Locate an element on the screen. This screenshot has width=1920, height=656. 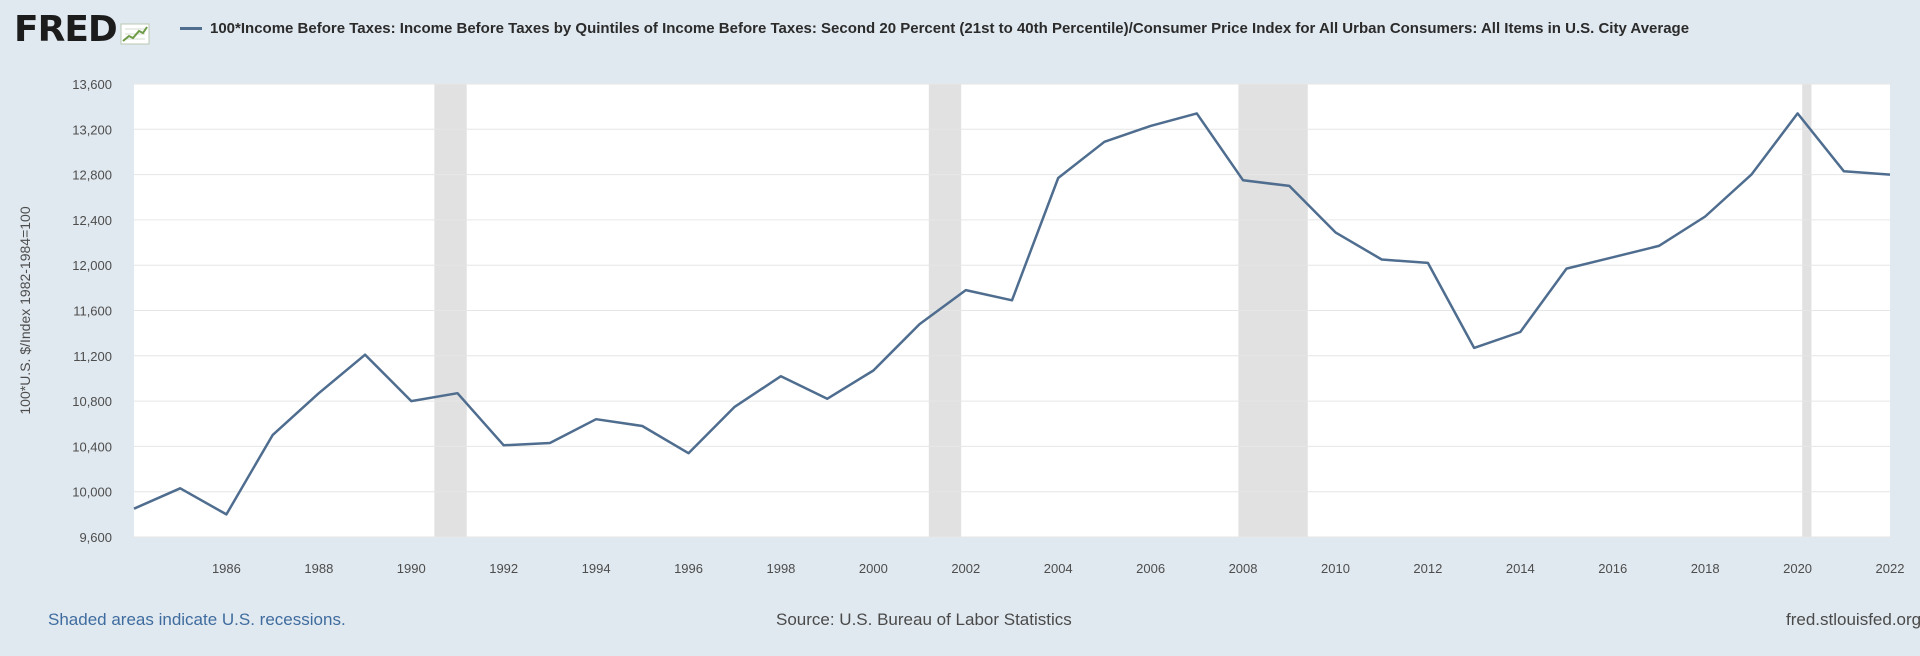
x-tick-label: 1988 is located at coordinates (318, 568).